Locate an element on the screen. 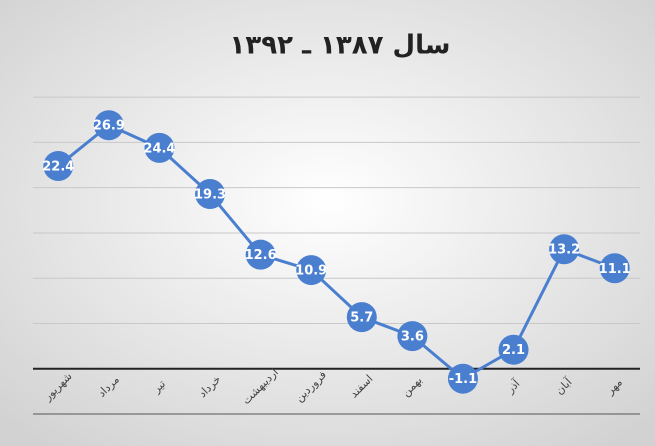  data-label: 22.4 is located at coordinates (58, 166).